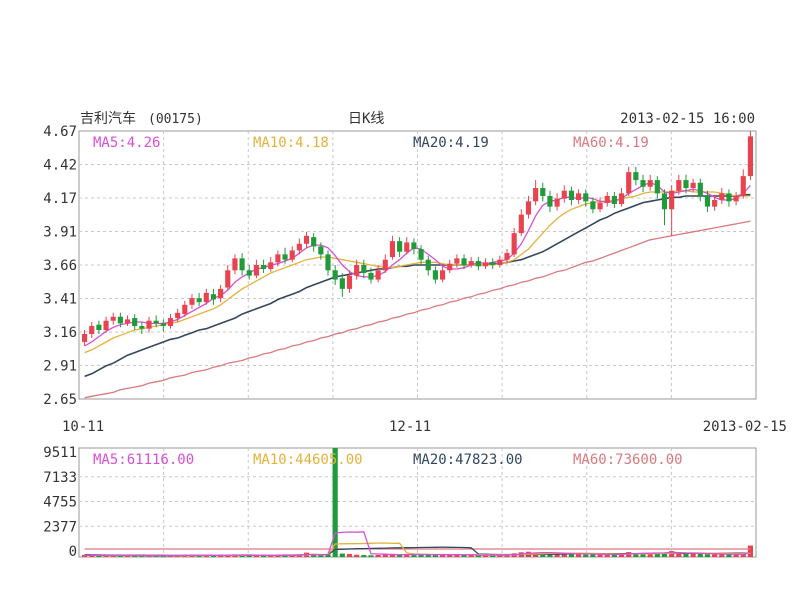 The height and width of the screenshot is (604, 800). I want to click on price-y-axis: 4.67 4.42 4.17 3.91 3.66 3.41 3.16 2.91 2.65, so click(60, 266).